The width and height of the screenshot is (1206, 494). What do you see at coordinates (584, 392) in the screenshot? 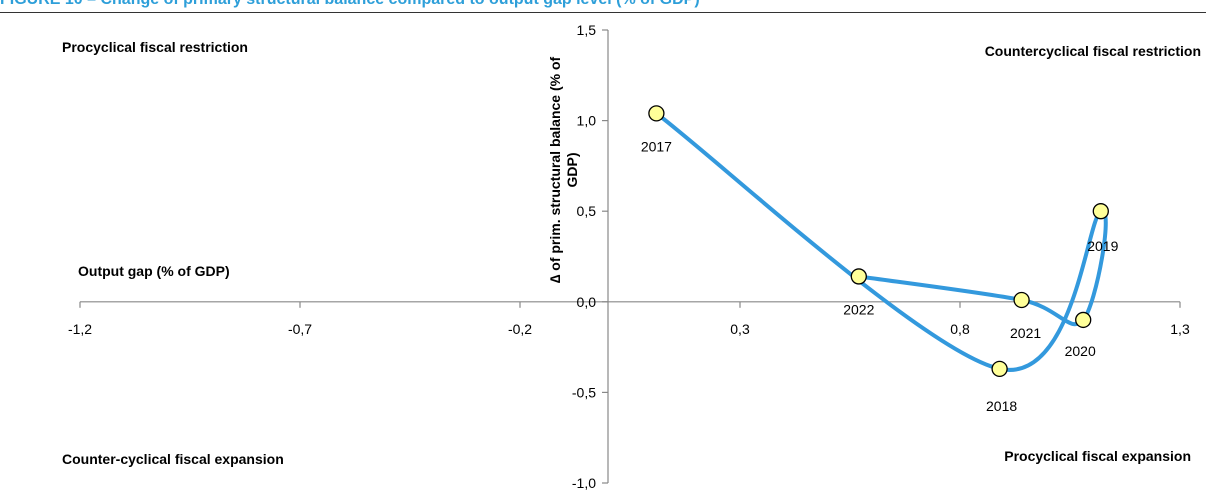
I see `y-tick-label: -0,5` at bounding box center [584, 392].